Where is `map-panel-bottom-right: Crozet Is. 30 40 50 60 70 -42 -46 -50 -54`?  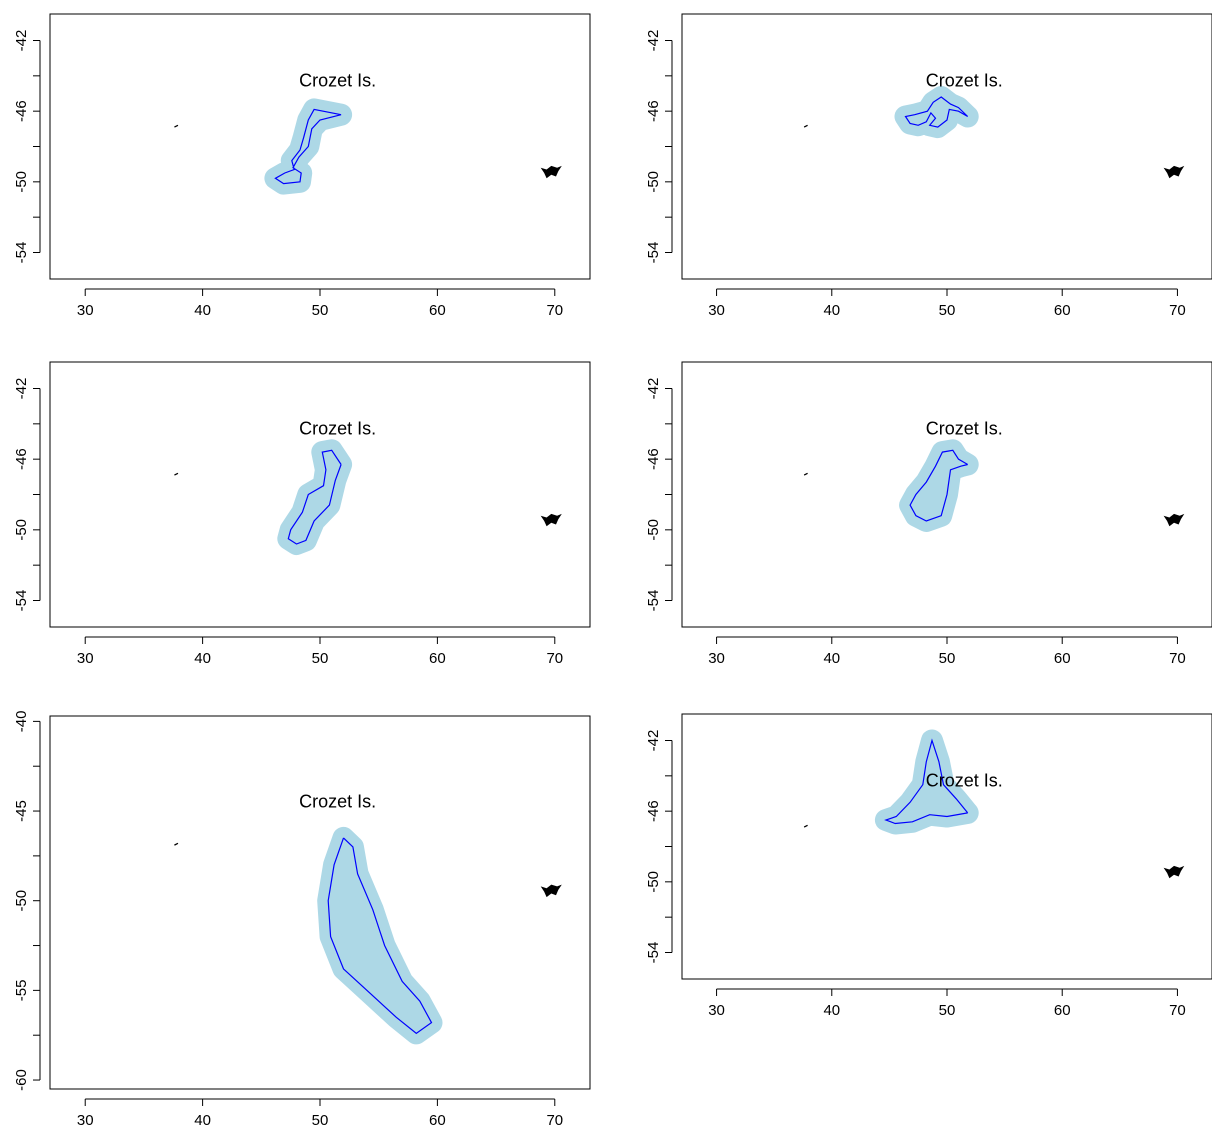
map-panel-bottom-right: Crozet Is. 30 40 50 60 70 -42 -46 -50 -54 is located at coordinates (928, 866).